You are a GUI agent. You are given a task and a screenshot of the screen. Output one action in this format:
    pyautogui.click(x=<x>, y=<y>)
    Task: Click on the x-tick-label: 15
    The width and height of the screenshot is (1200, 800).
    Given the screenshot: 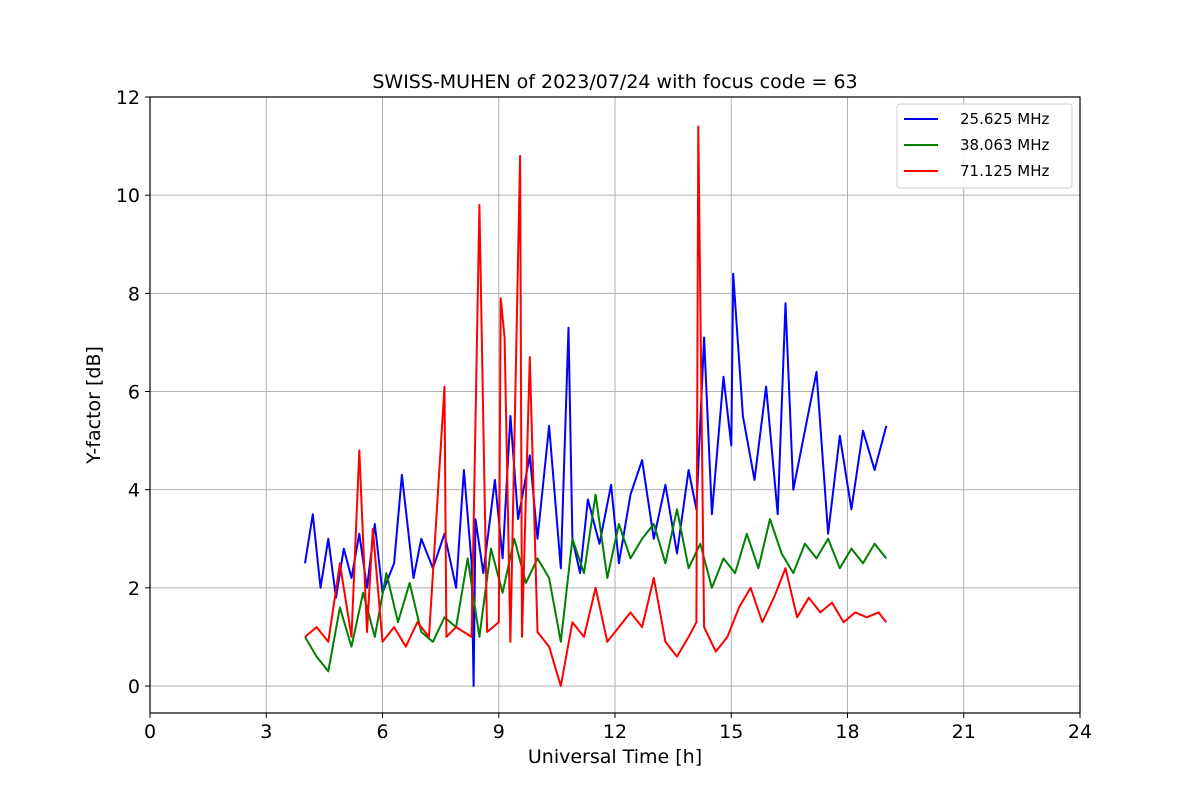 What is the action you would take?
    pyautogui.click(x=731, y=732)
    